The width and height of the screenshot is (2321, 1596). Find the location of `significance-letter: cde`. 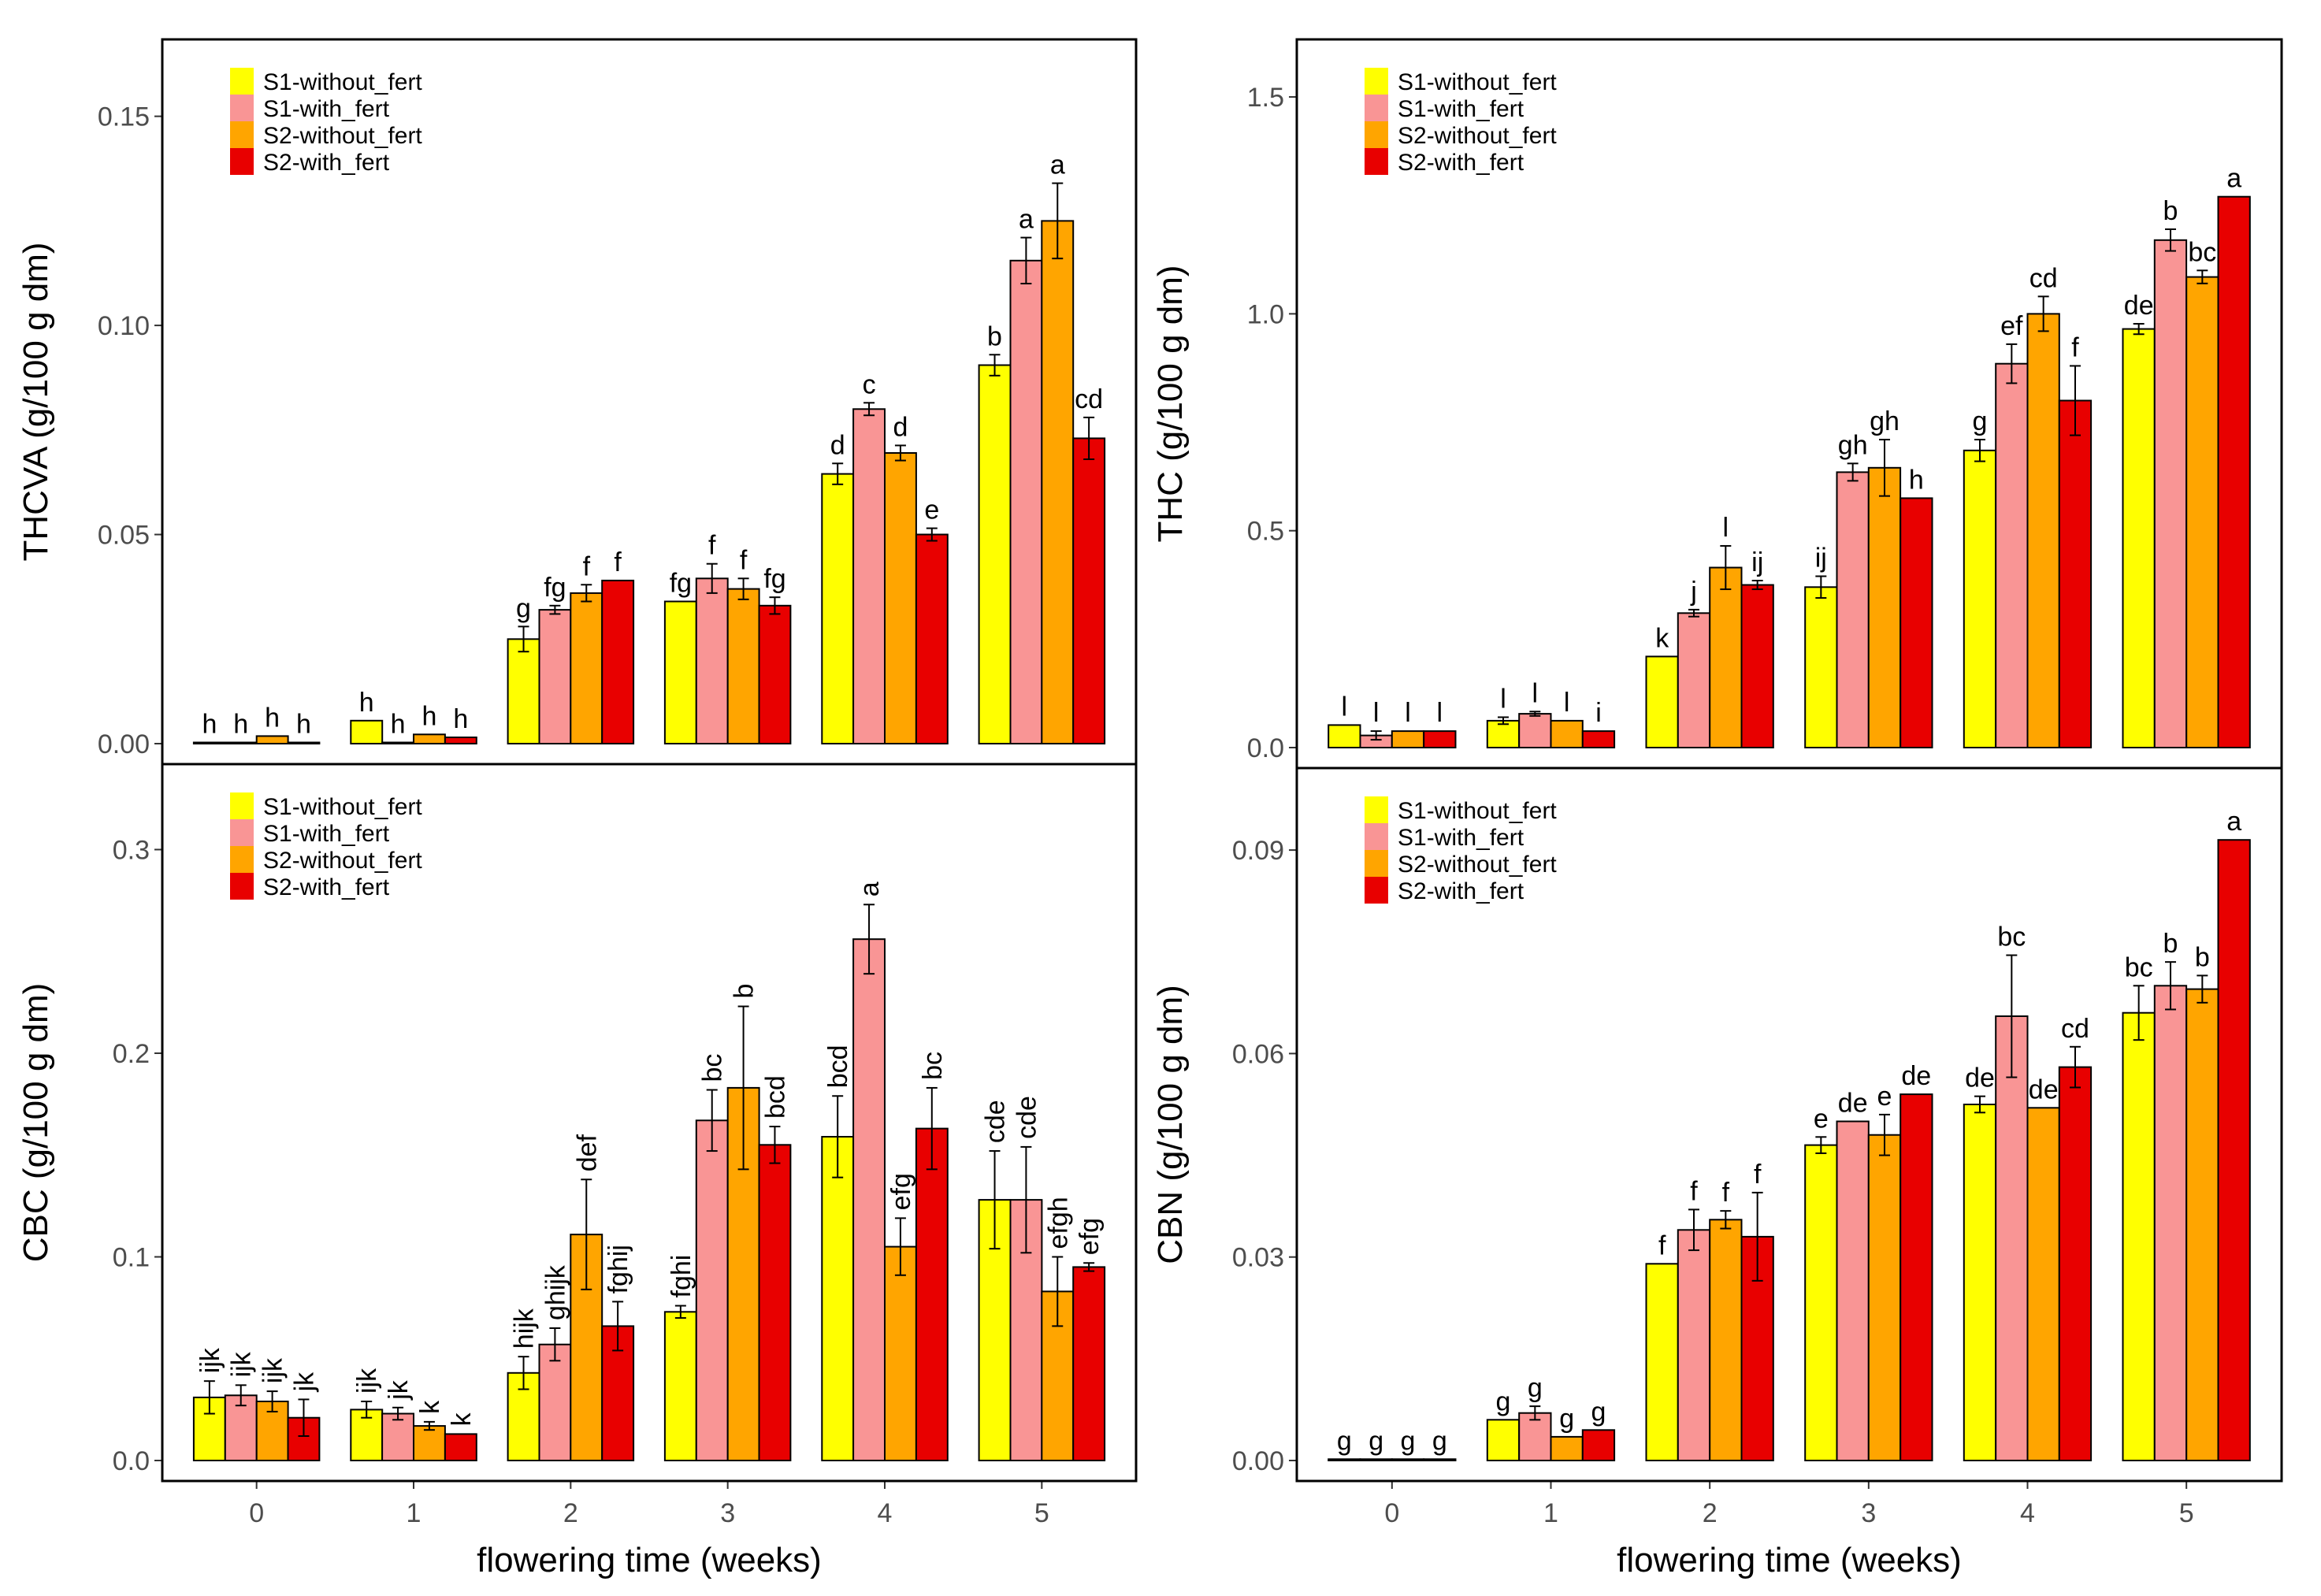

significance-letter: cde is located at coordinates (996, 1121).